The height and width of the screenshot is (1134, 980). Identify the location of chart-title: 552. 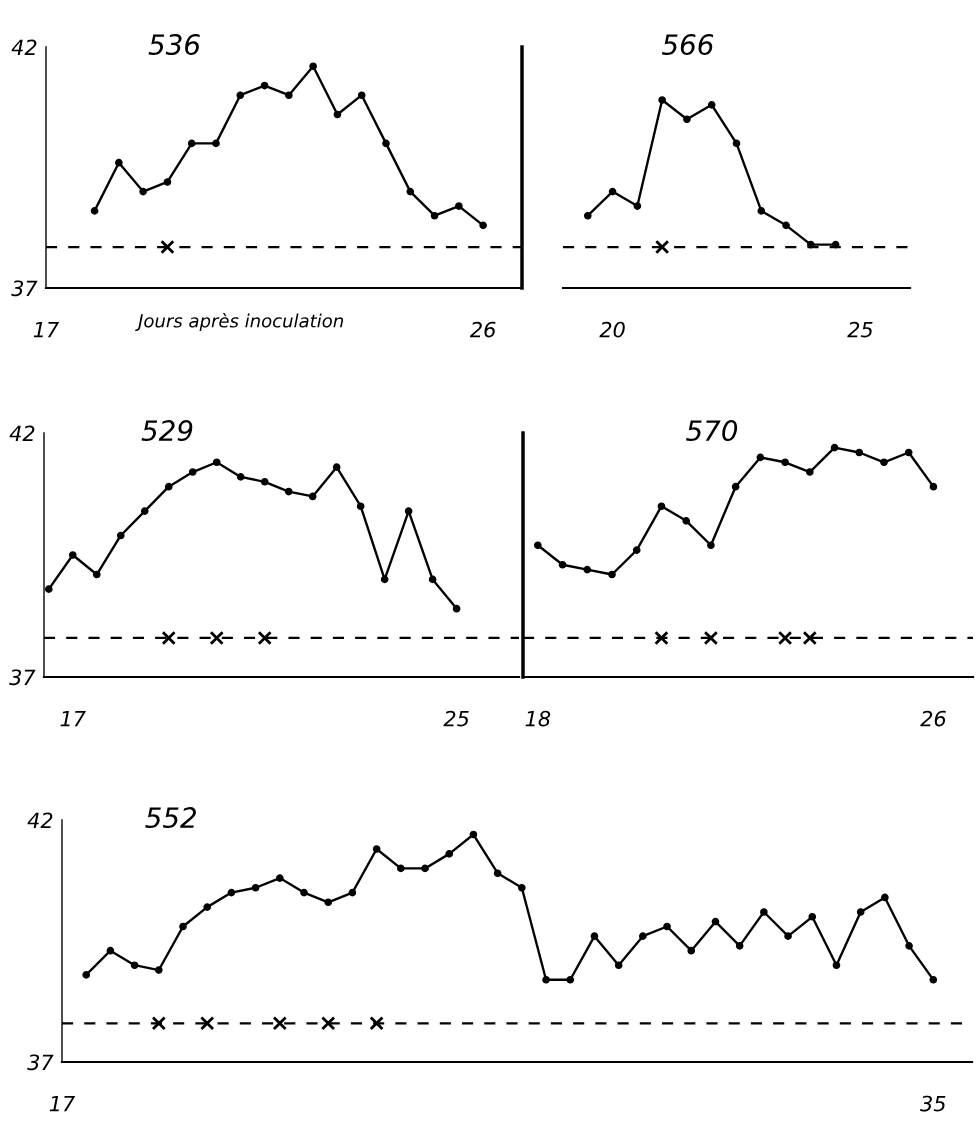
(170, 818).